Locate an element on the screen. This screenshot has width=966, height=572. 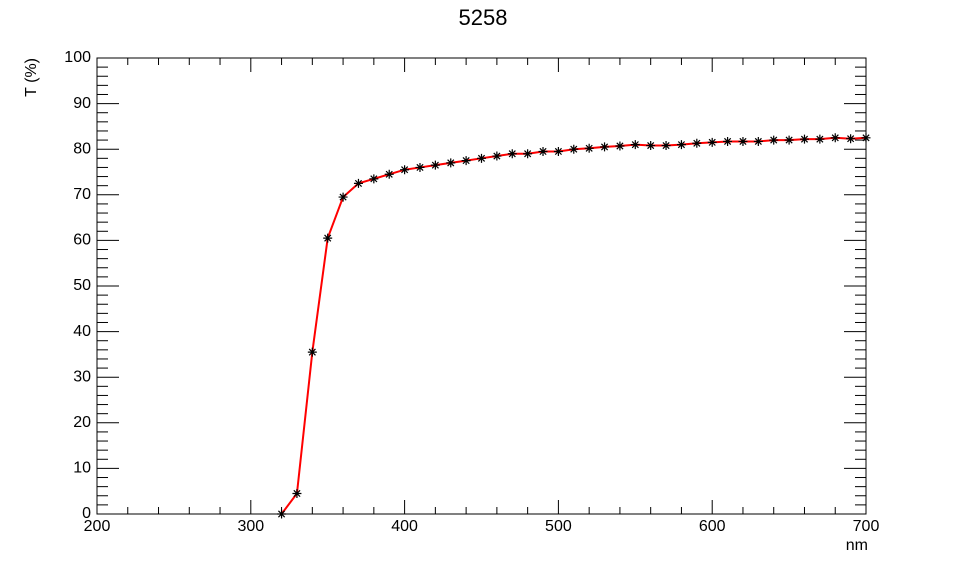
y-tick-label: 20 is located at coordinates (82, 422).